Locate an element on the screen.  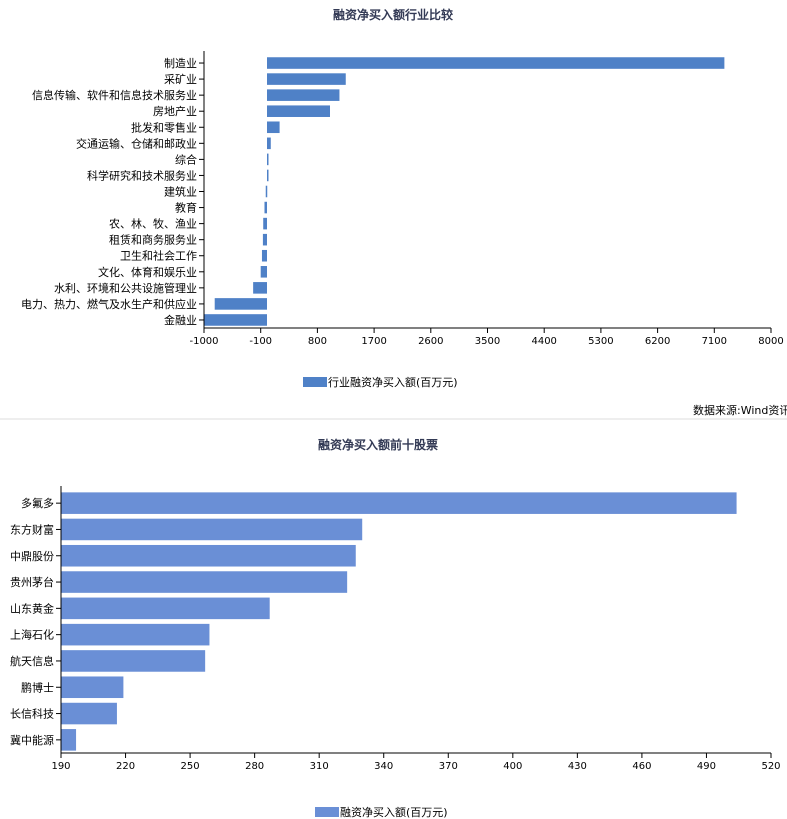
x-tick-label: 190 is located at coordinates (60, 766).